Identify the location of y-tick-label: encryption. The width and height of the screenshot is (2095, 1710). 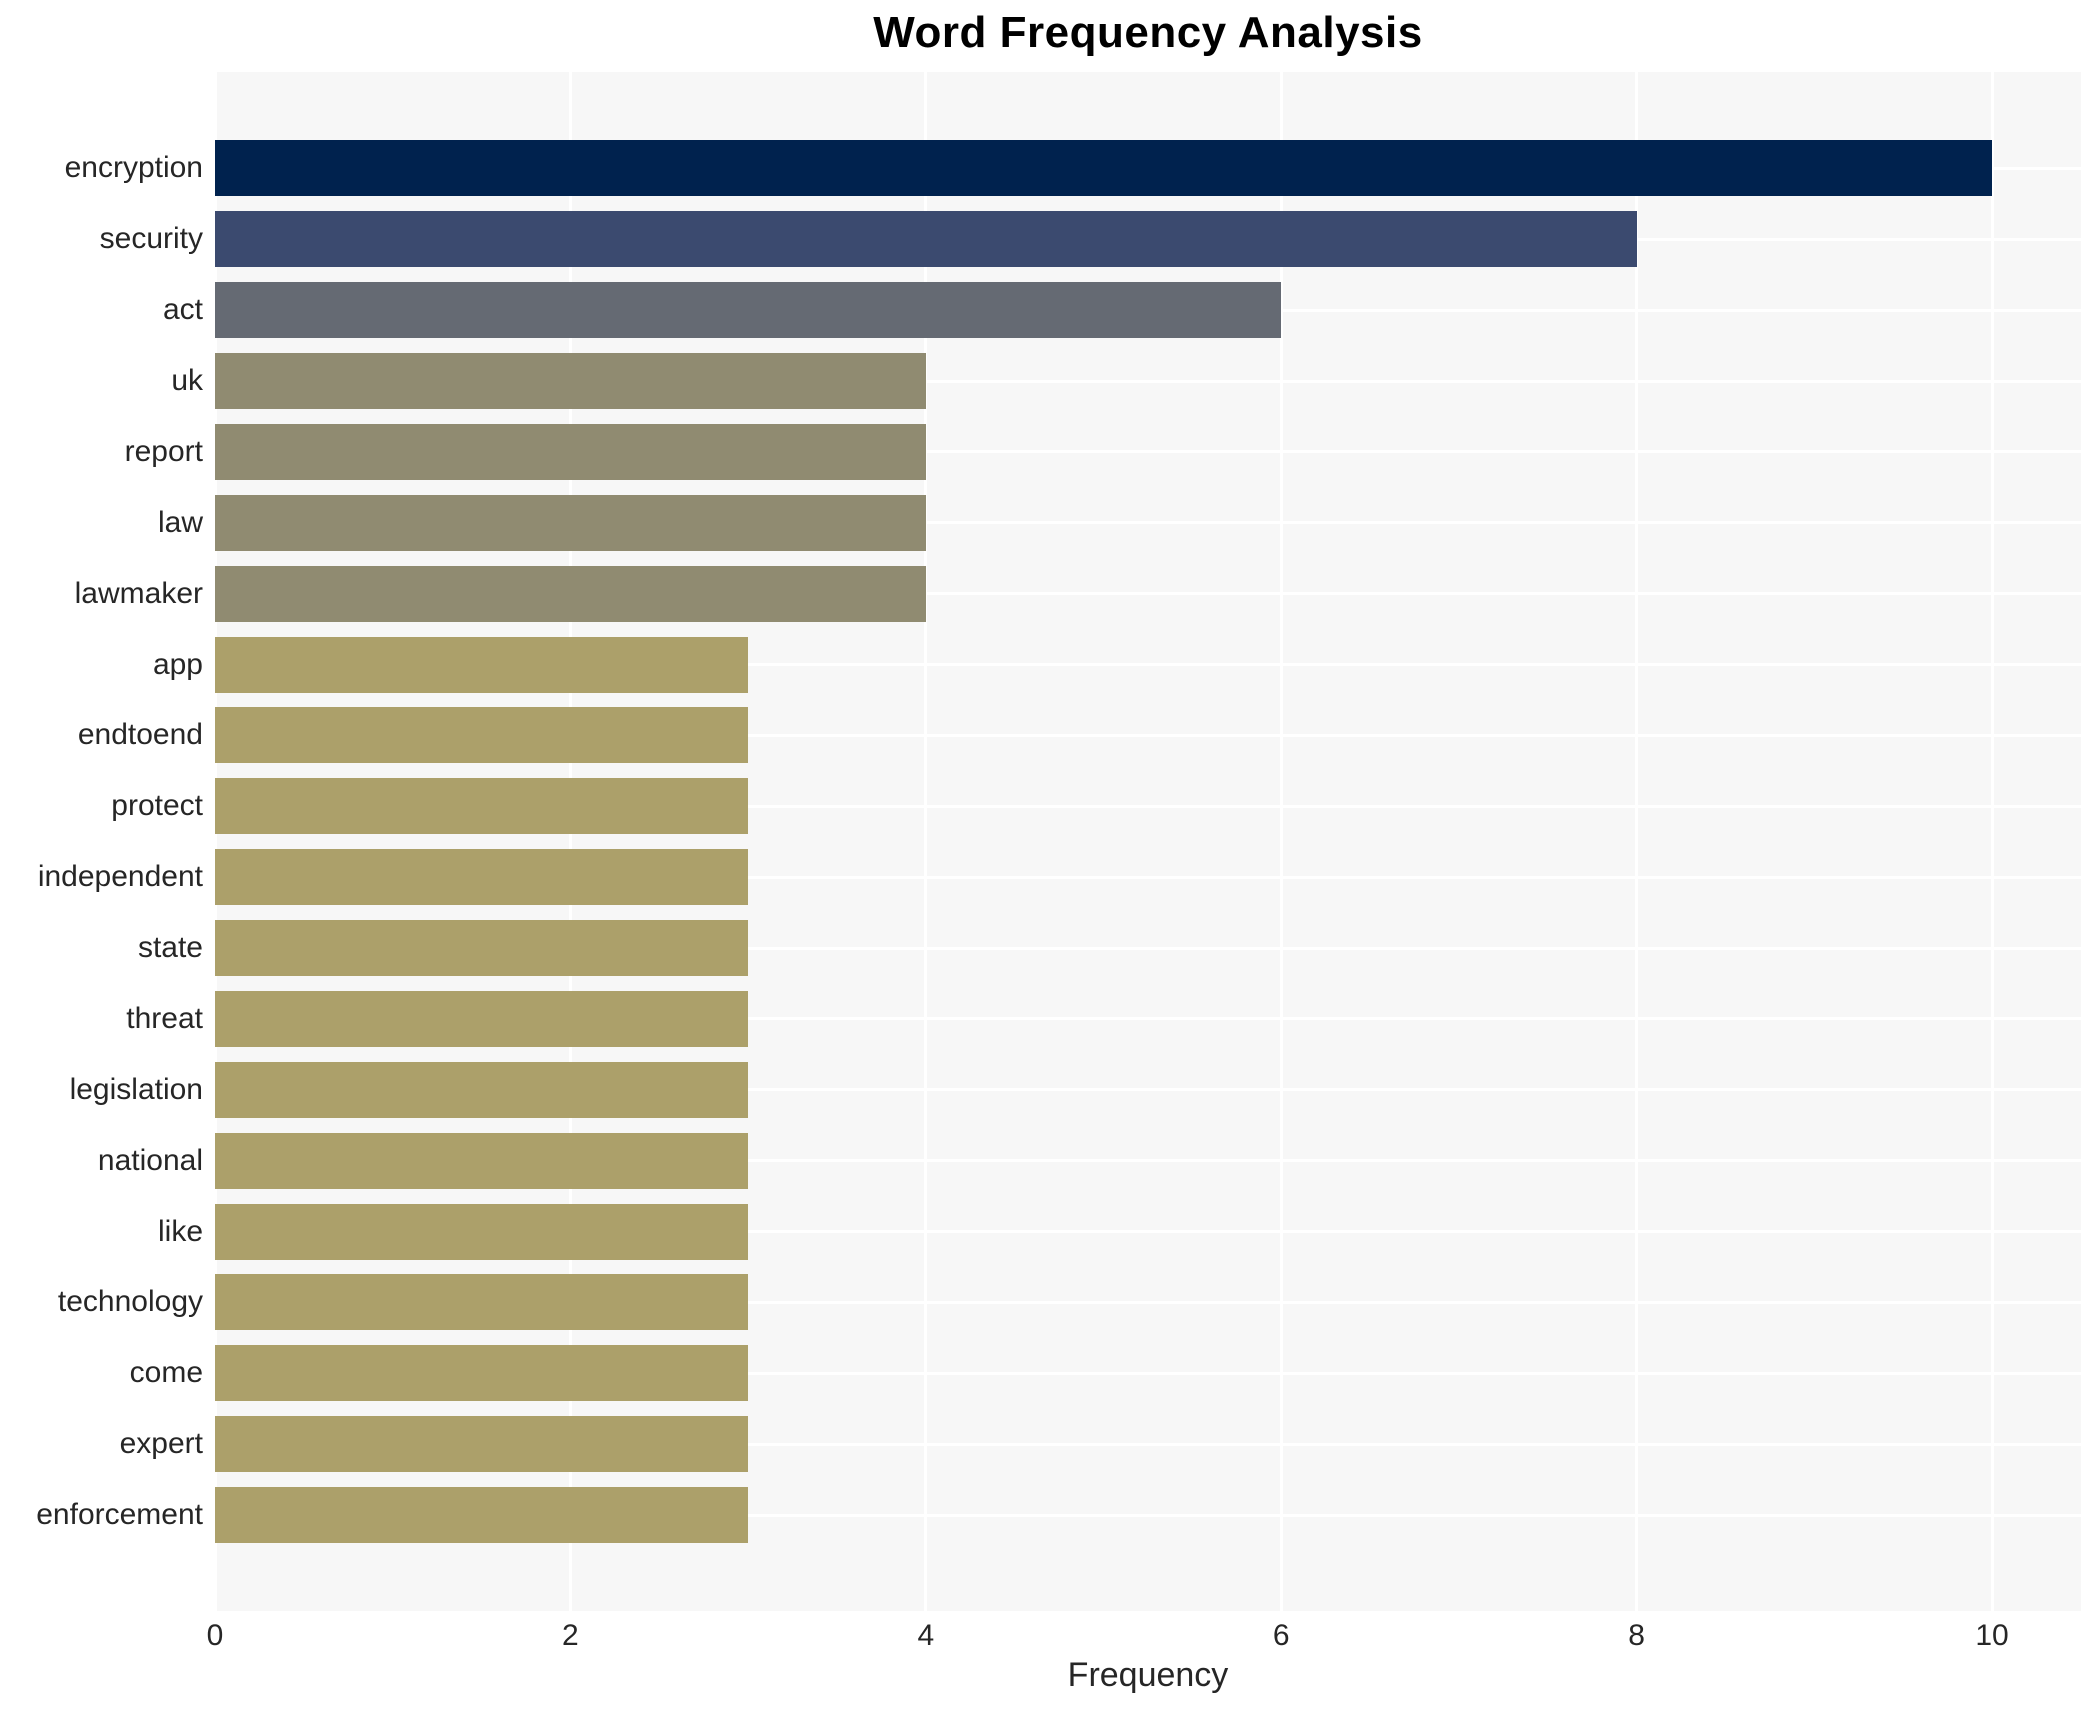
(133, 168).